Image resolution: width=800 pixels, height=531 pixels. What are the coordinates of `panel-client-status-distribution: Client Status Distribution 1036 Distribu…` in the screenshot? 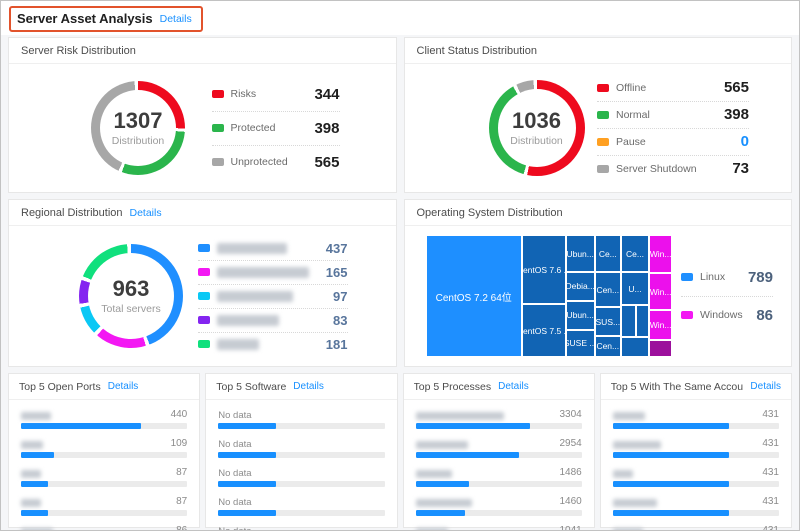 It's located at (597, 115).